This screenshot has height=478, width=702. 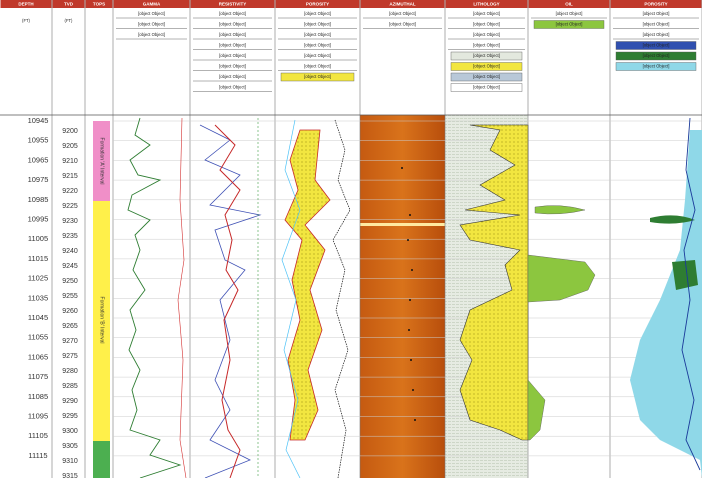 What do you see at coordinates (70, 341) in the screenshot?
I see `tvd-label: 9270` at bounding box center [70, 341].